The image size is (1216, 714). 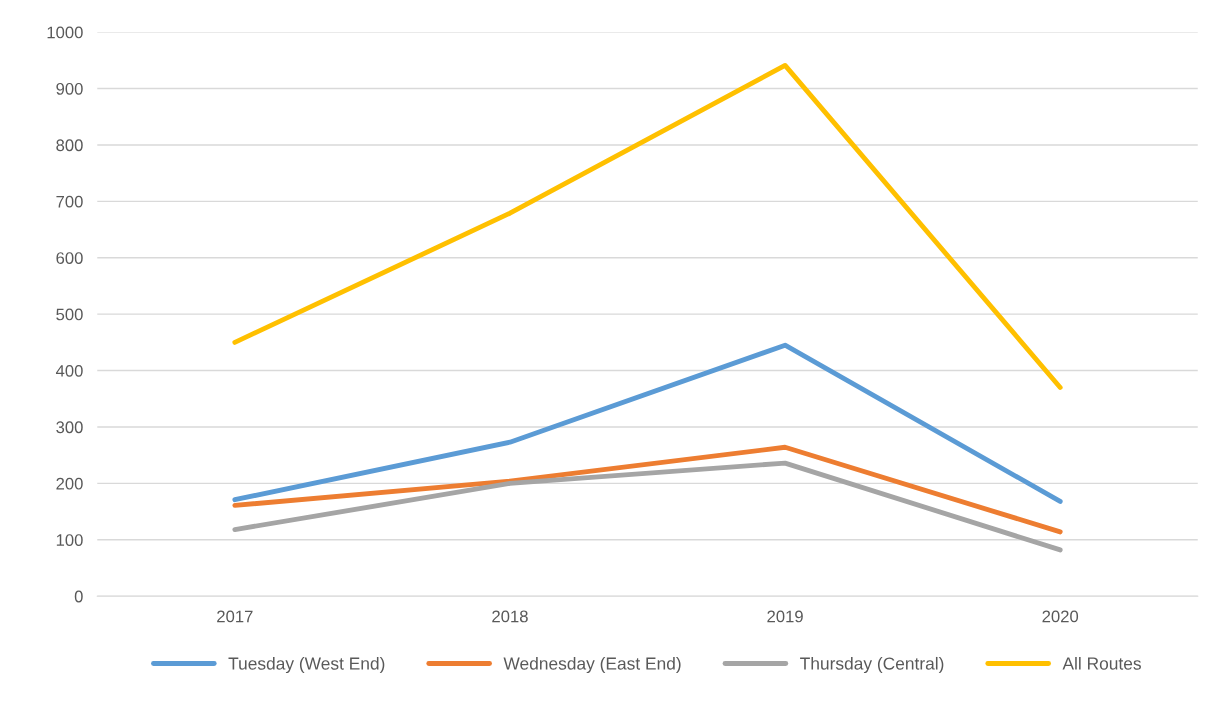 What do you see at coordinates (510, 616) in the screenshot?
I see `x-tick-label: 2018` at bounding box center [510, 616].